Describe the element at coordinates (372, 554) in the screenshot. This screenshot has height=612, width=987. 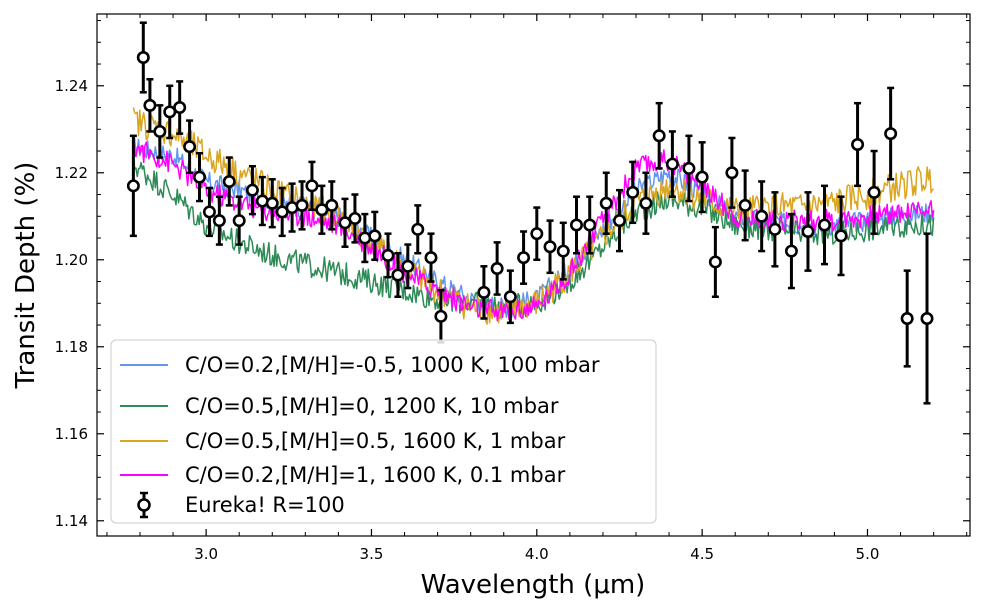
I see `x-tick-label: 3.5` at that location.